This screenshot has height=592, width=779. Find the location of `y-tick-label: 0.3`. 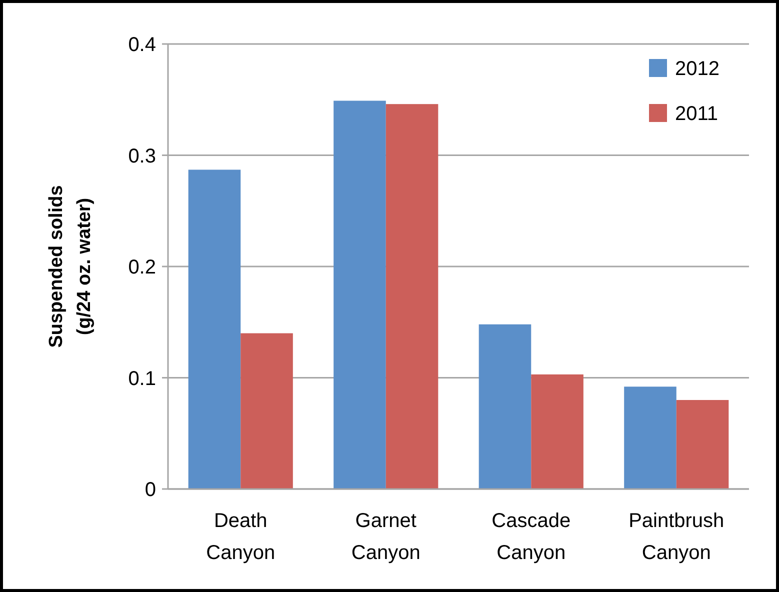

y-tick-label: 0.3 is located at coordinates (142, 156).